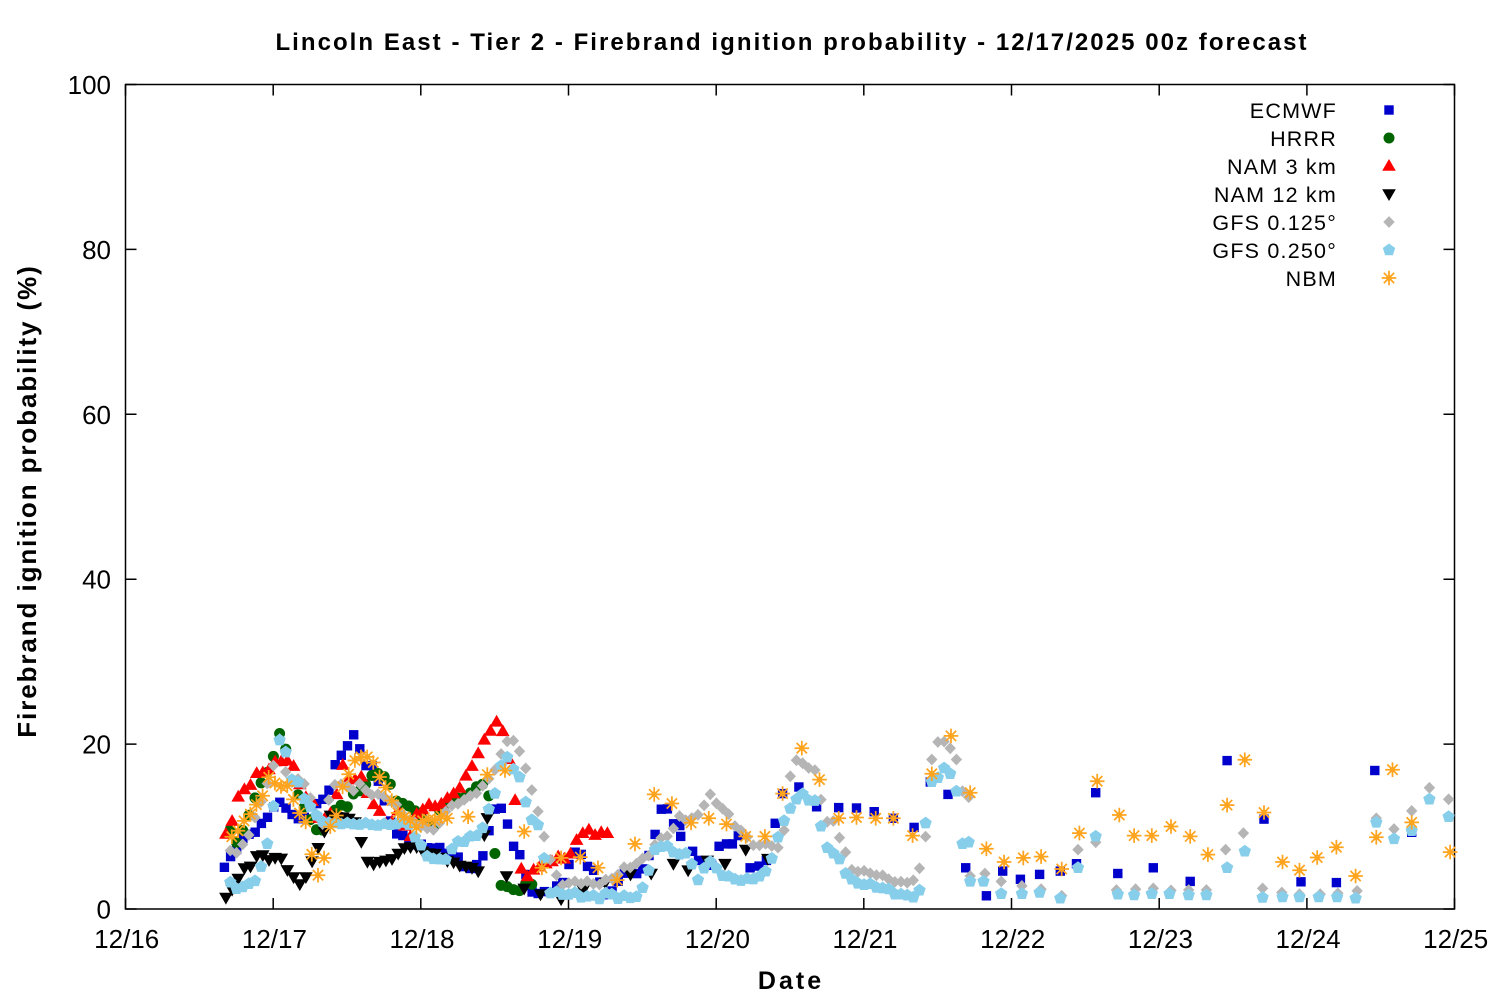  What do you see at coordinates (1275, 195) in the screenshot?
I see `svg-text: NAM 12 km` at bounding box center [1275, 195].